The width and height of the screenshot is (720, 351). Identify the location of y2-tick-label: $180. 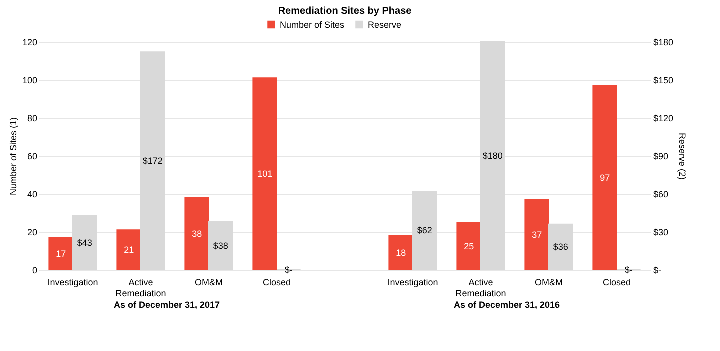
(664, 43).